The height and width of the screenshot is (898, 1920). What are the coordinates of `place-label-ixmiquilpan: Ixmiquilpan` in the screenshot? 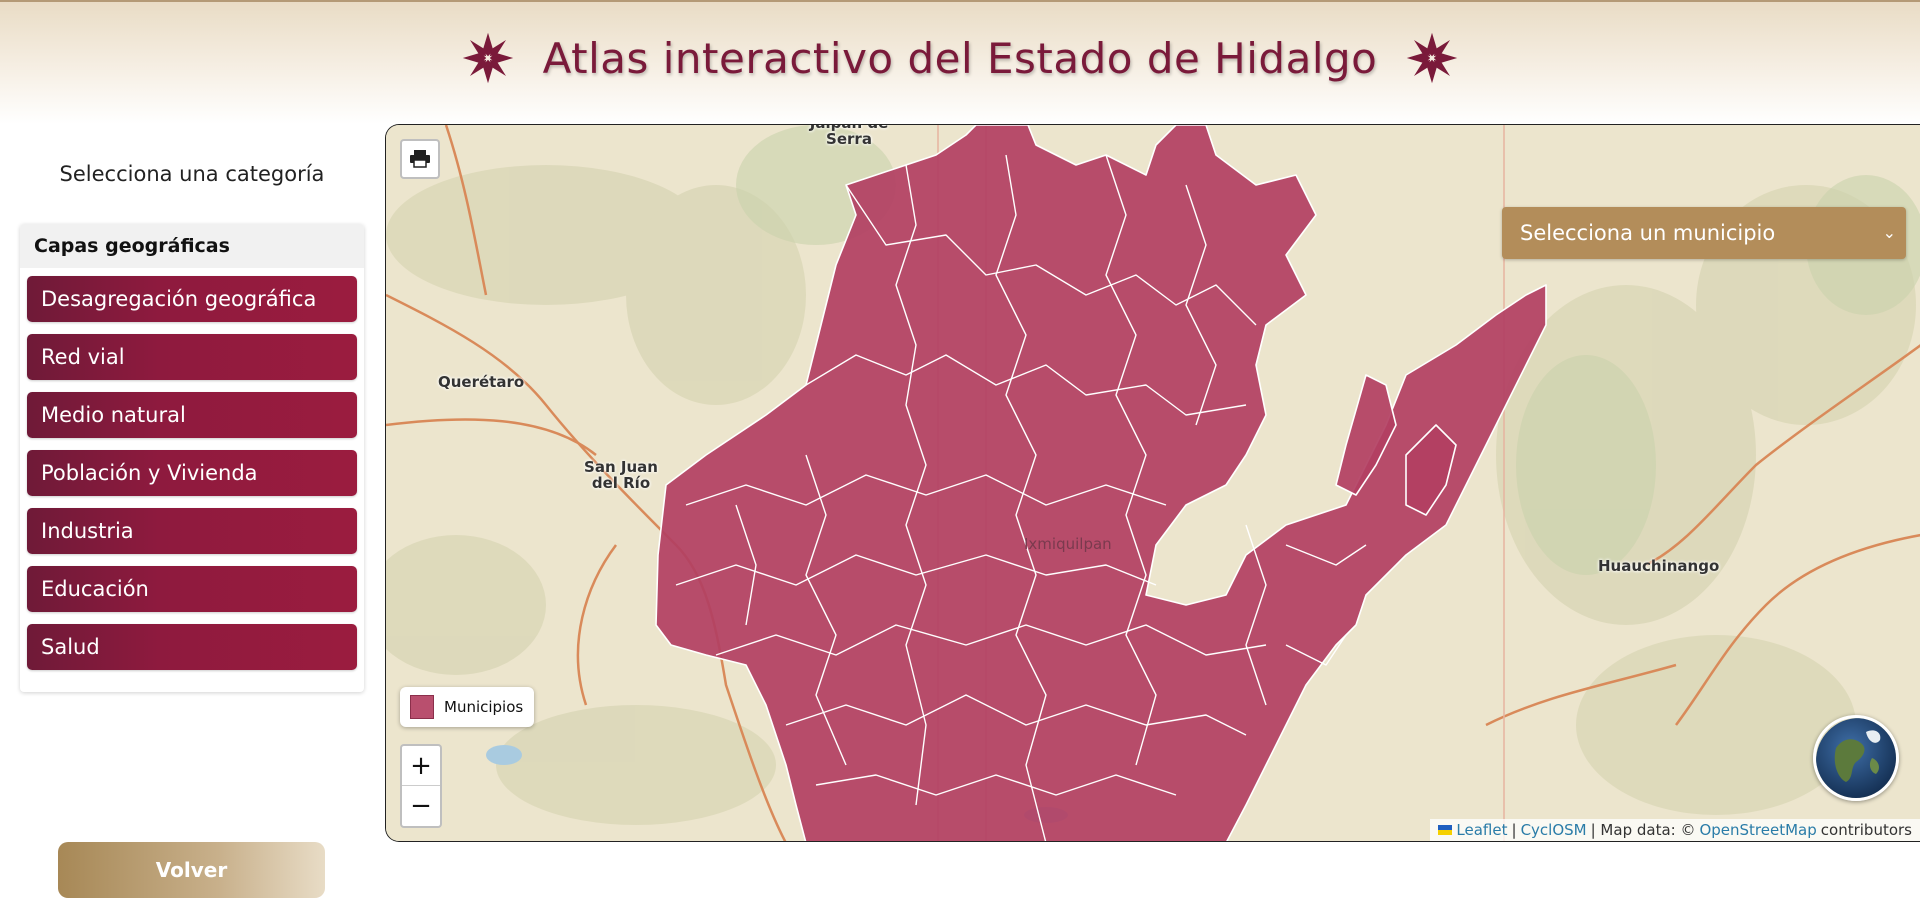 It's located at (1068, 544).